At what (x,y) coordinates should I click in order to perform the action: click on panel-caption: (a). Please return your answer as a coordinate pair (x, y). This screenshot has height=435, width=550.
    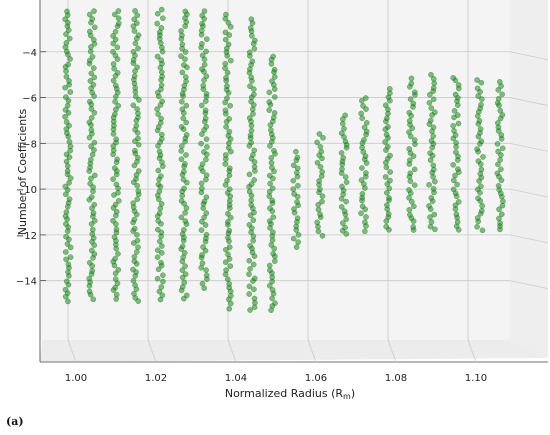
    Looking at the image, I should click on (15, 421).